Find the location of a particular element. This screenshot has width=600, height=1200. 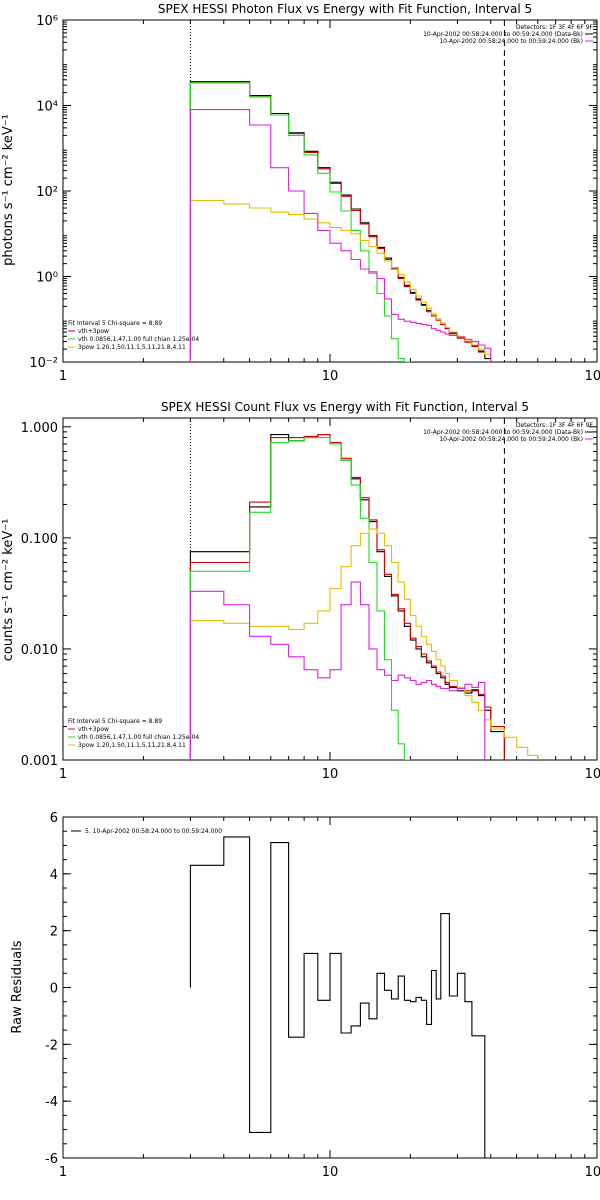

y-tick-label: 4 is located at coordinates (54, 875).